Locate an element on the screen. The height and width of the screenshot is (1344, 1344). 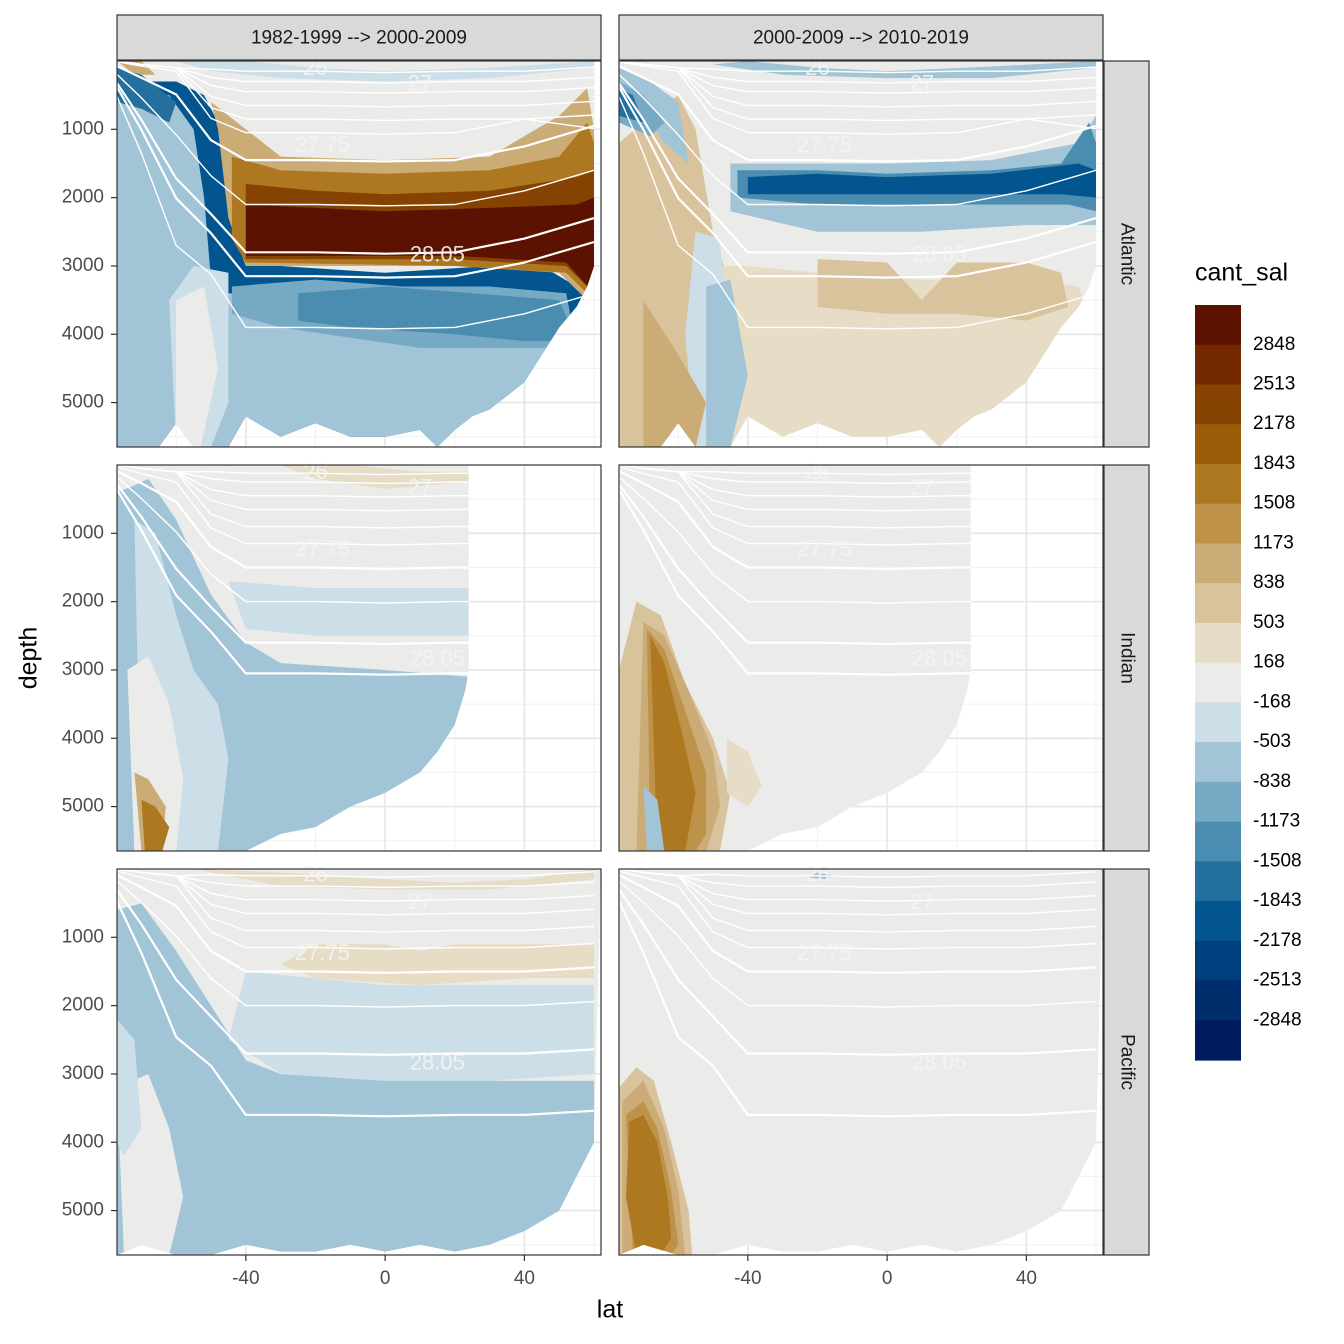
facet-strip-row-atlantic: Atlantic is located at coordinates (1126, 254).